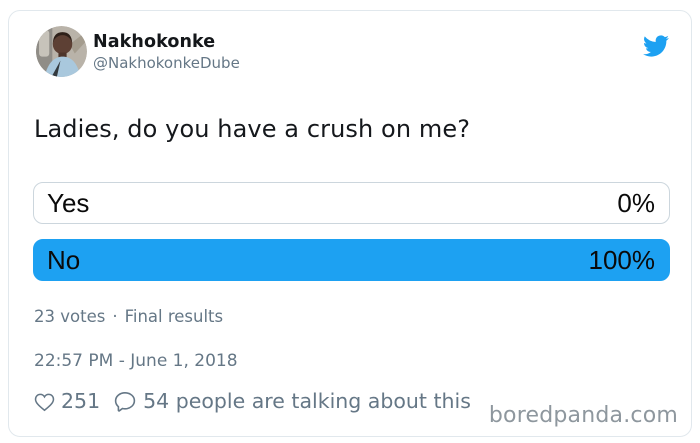  Describe the element at coordinates (307, 401) in the screenshot. I see `comments-text: 54 people are talking about this` at that location.